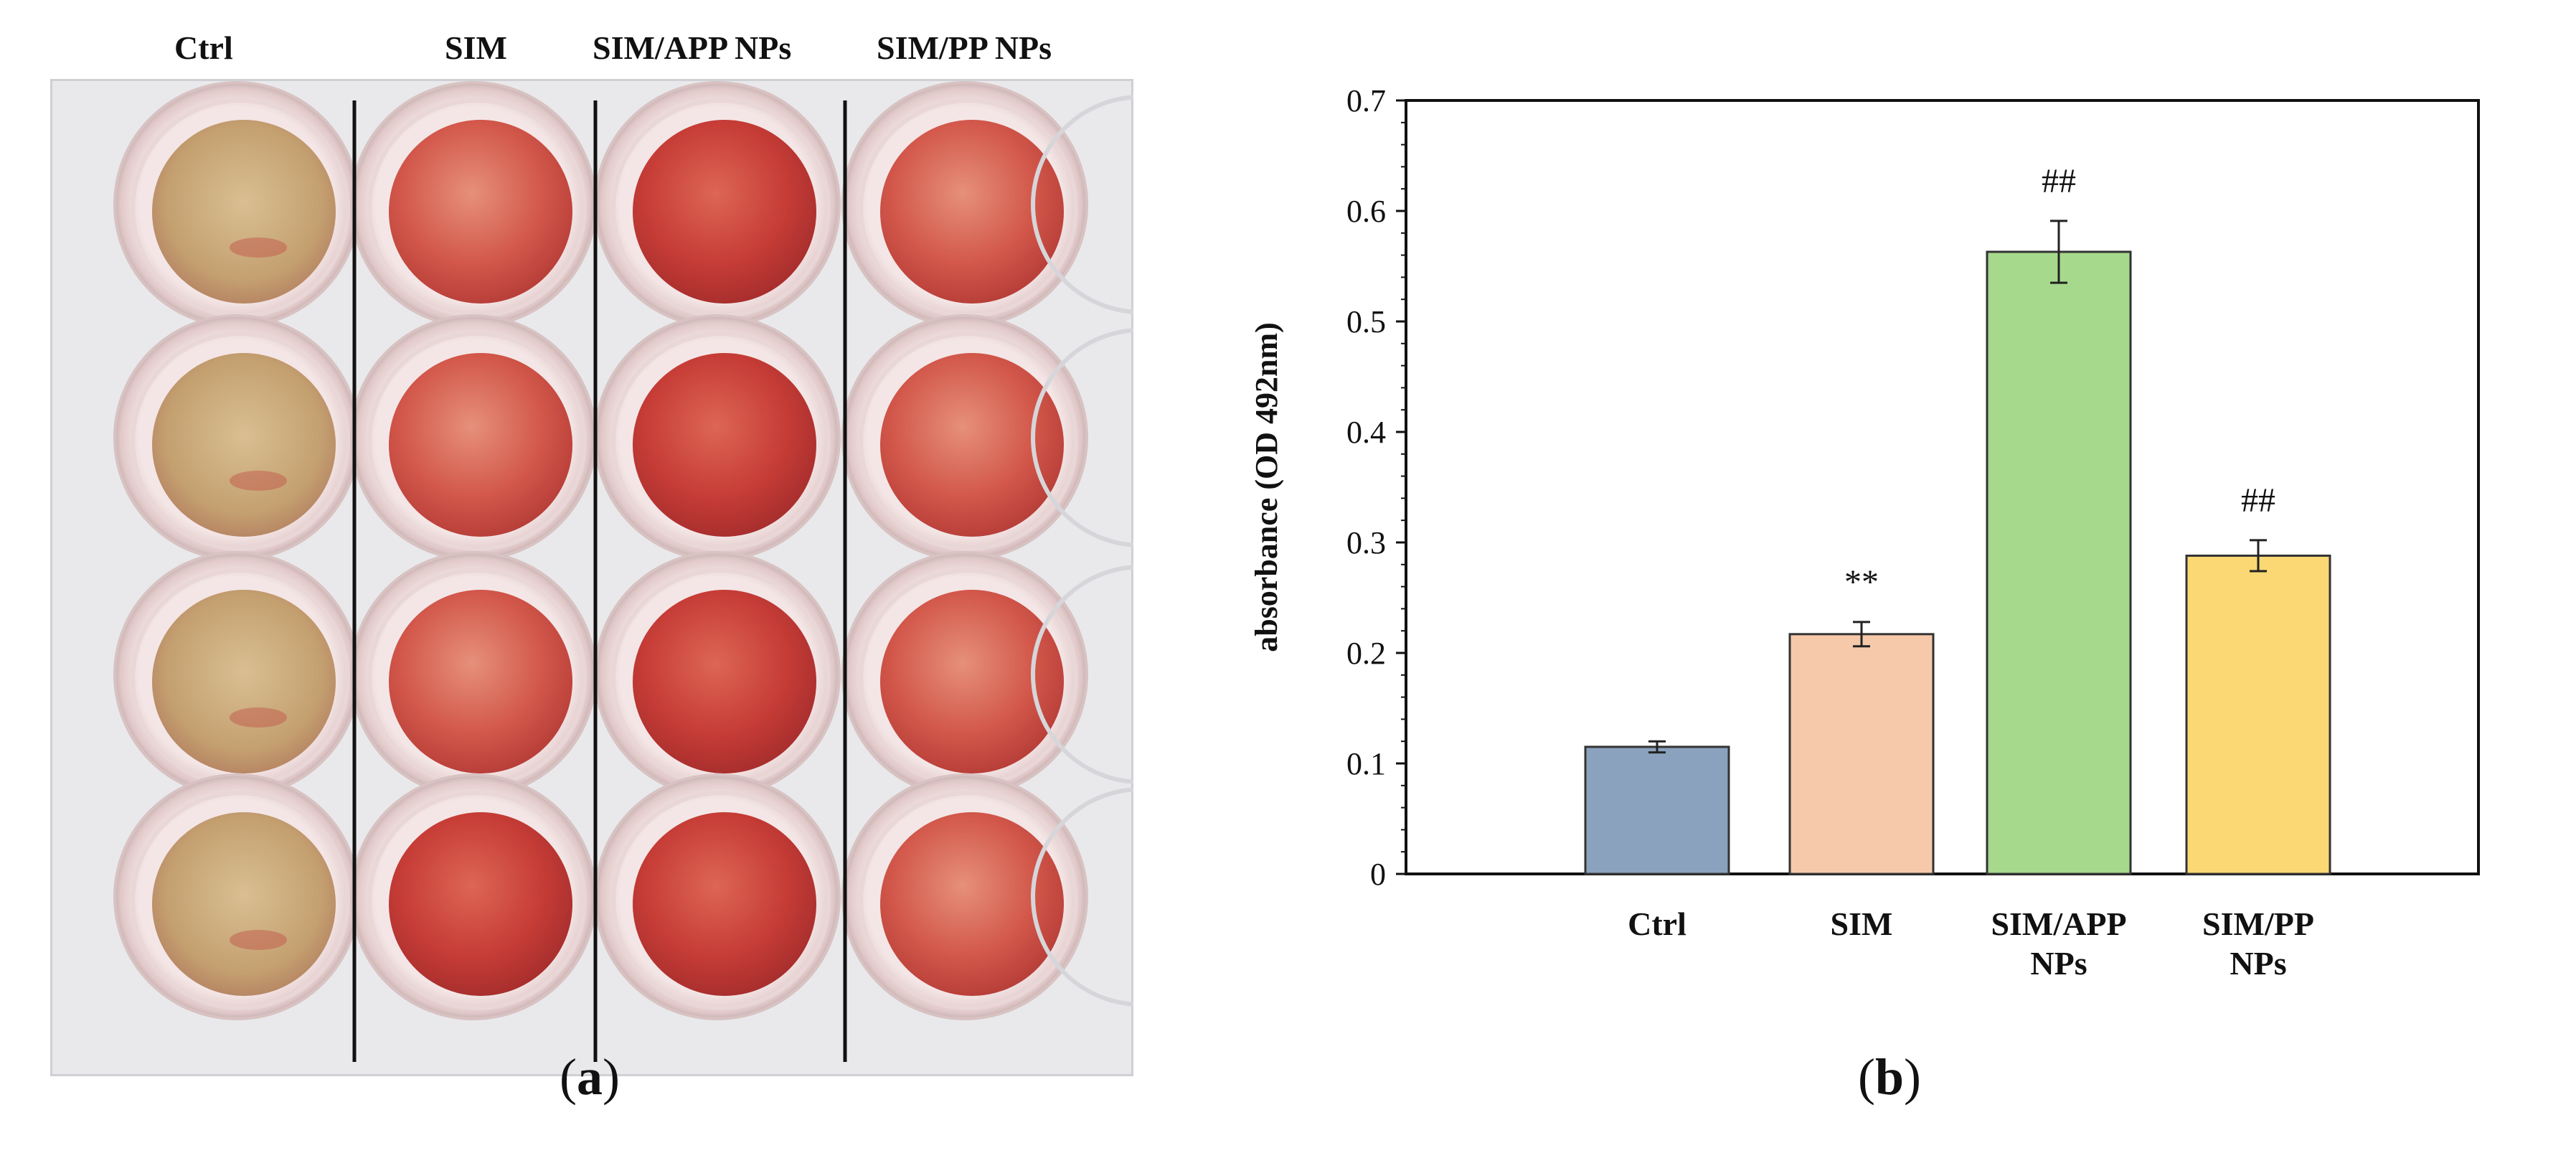  What do you see at coordinates (1861, 582) in the screenshot?
I see `significance-annotation: **` at bounding box center [1861, 582].